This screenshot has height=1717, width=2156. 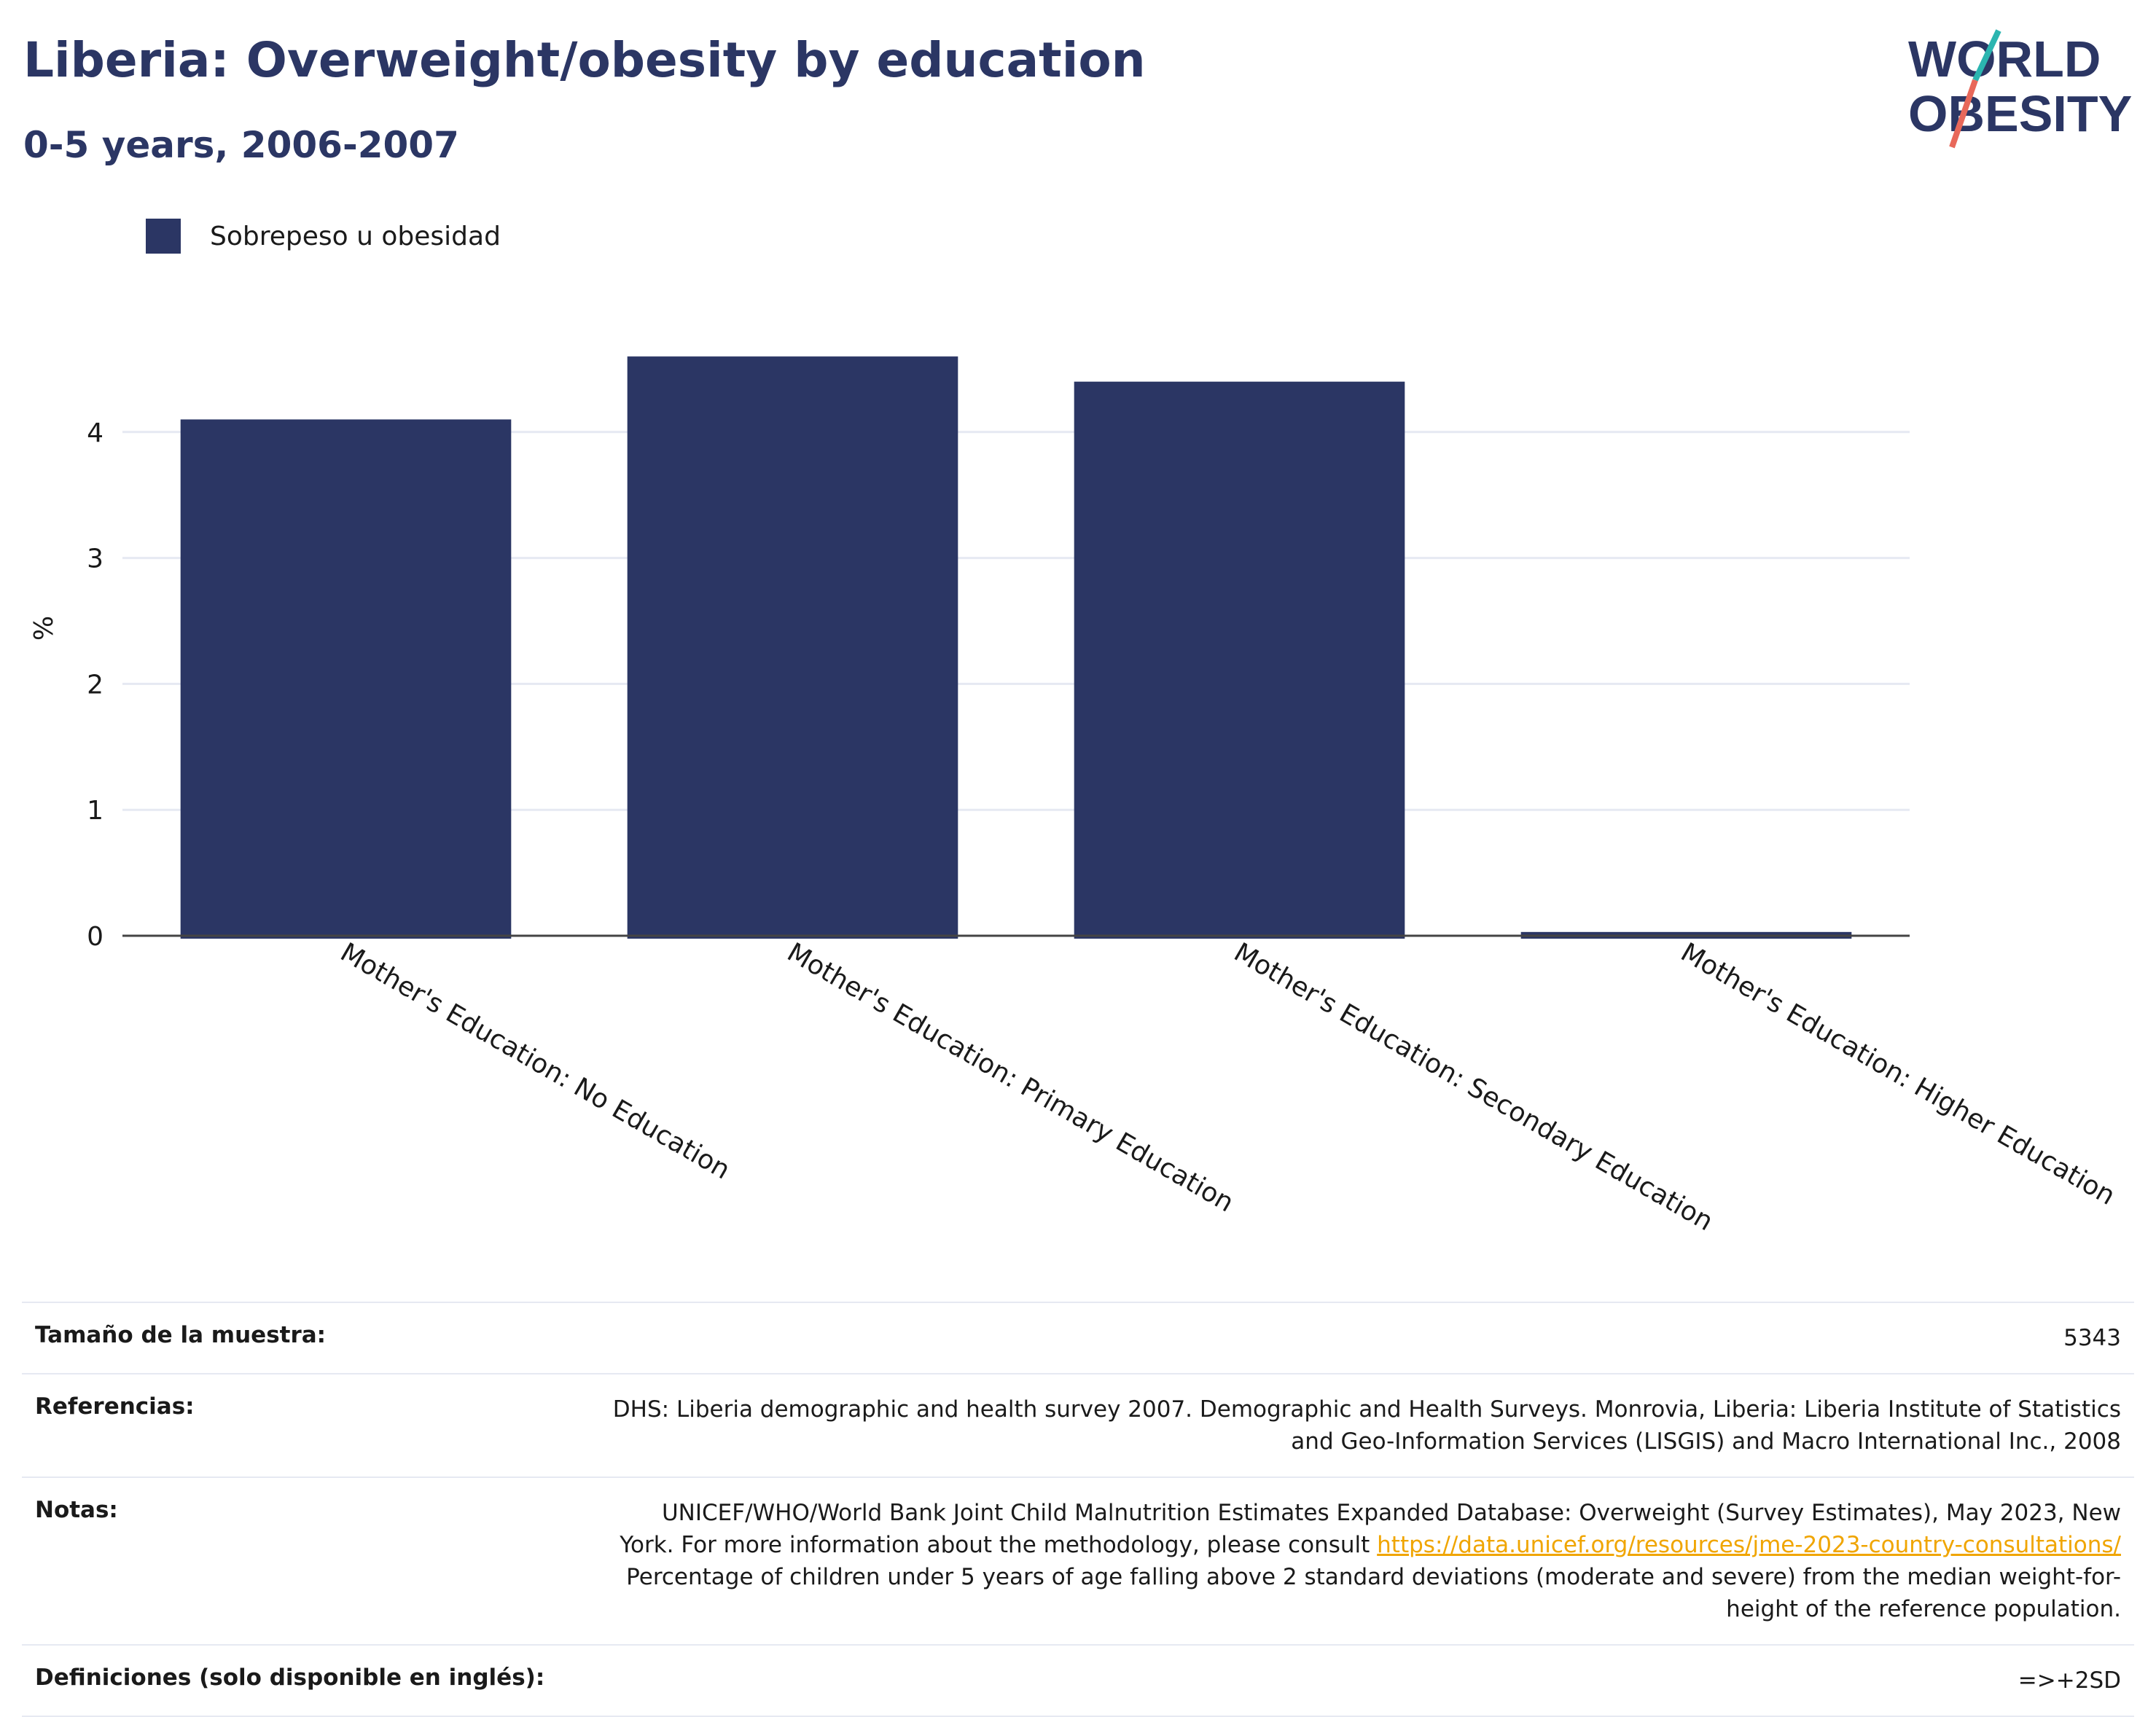 I want to click on y-tick-label: 0, so click(x=95, y=937).